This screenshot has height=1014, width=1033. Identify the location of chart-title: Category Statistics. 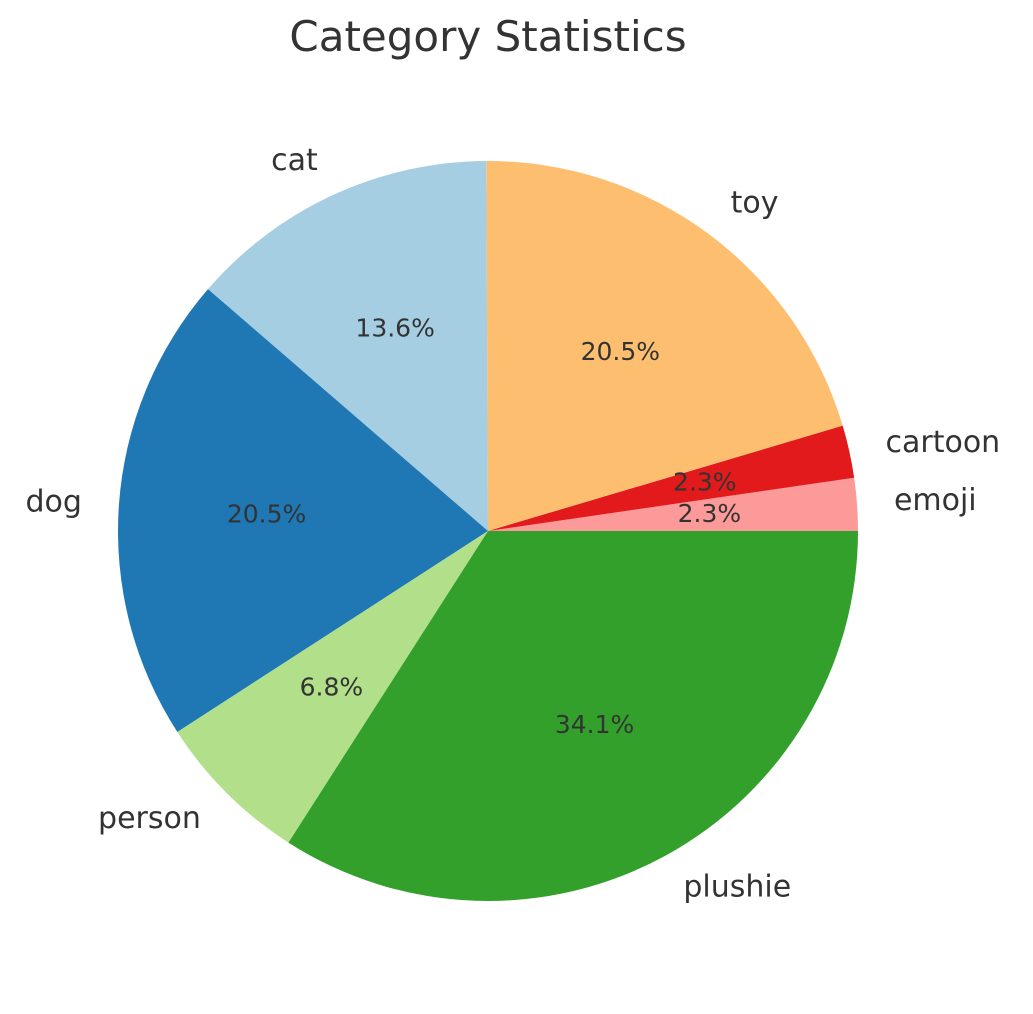
(488, 36).